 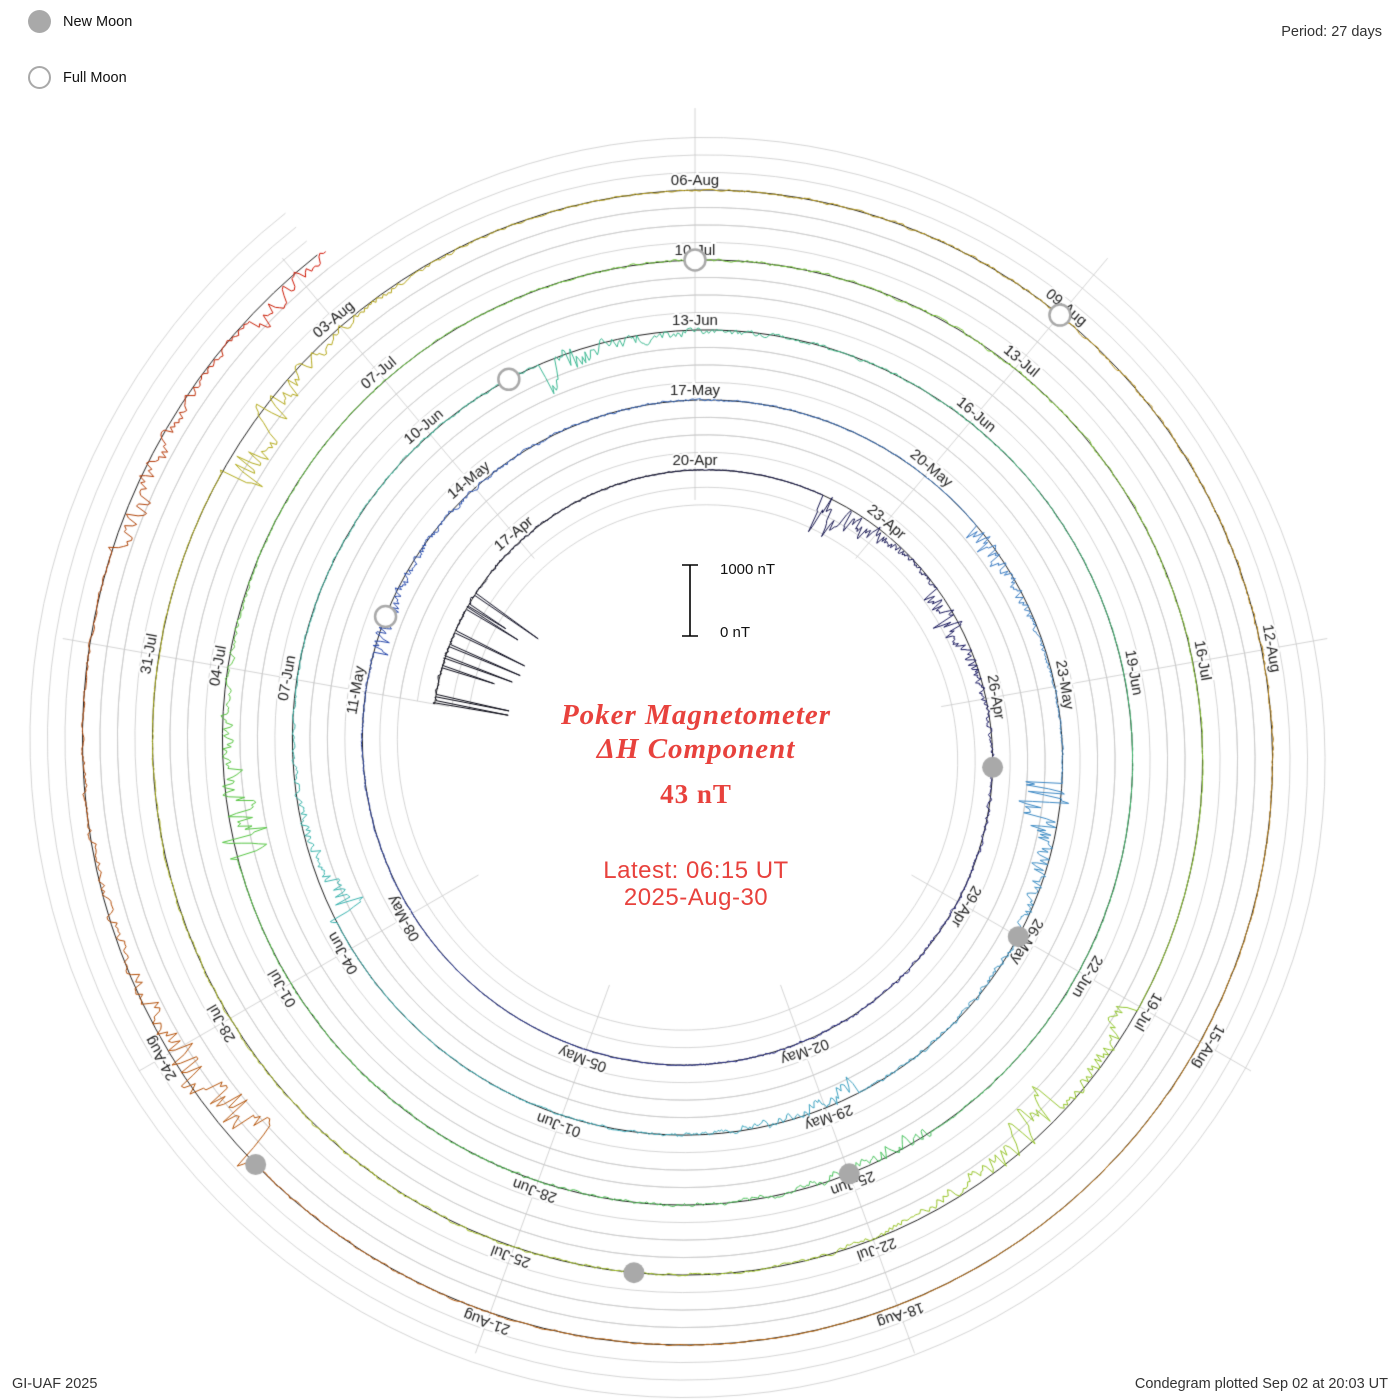 What do you see at coordinates (1261, 1384) in the screenshot?
I see `plotted-timestamp: Condegram plotted Sep 02 at 20:03 UT` at bounding box center [1261, 1384].